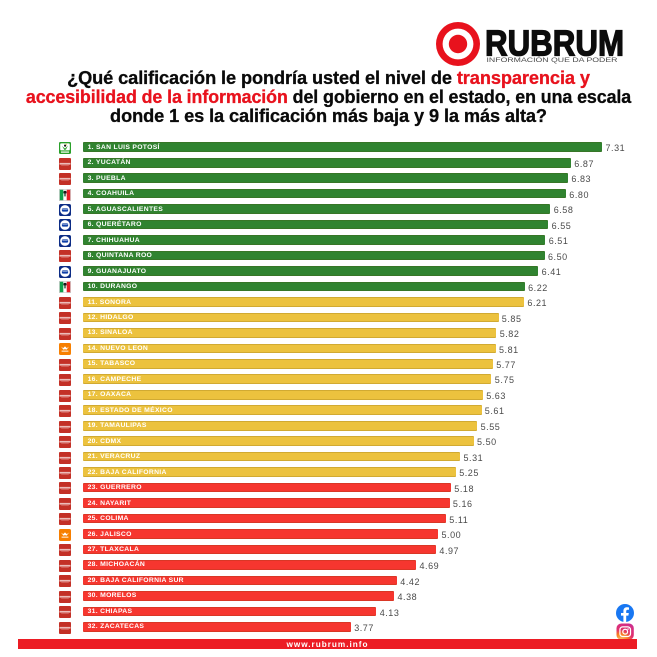  I want to click on svg-text: INFORMACIÓN QUE DA PODER, so click(552, 59).